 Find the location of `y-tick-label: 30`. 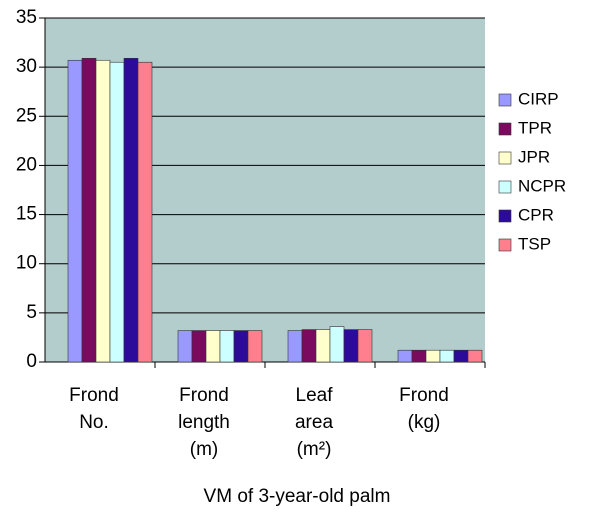

y-tick-label: 30 is located at coordinates (26, 66).